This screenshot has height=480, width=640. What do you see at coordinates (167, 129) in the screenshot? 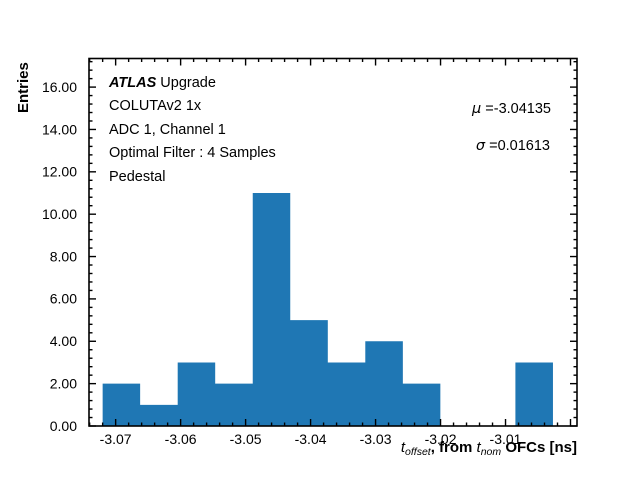
I see `info-line-channel: ADC 1, Channel 1` at bounding box center [167, 129].